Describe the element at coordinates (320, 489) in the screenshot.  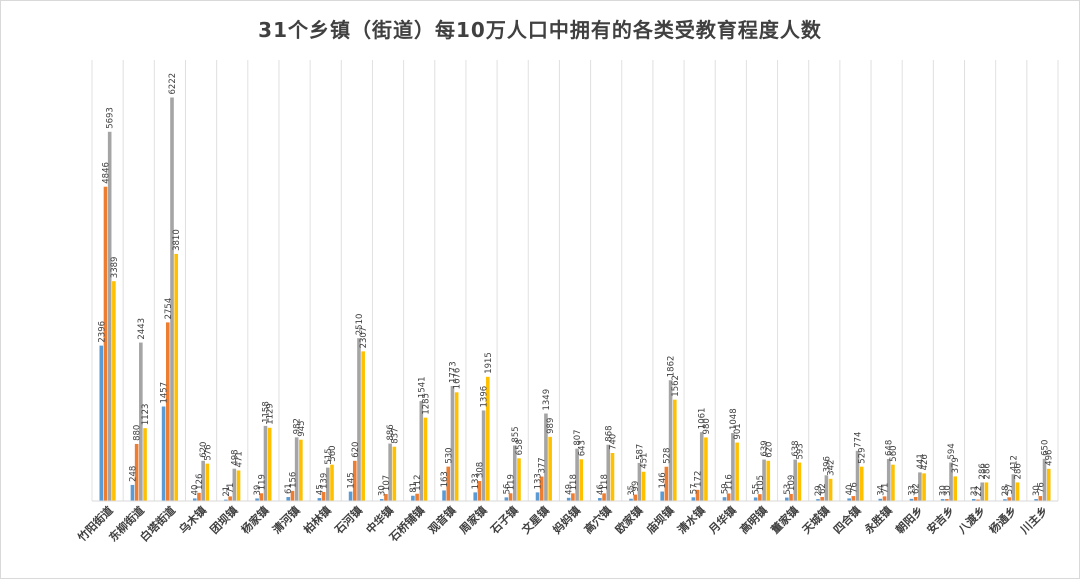
I see `data-label: 45` at that location.